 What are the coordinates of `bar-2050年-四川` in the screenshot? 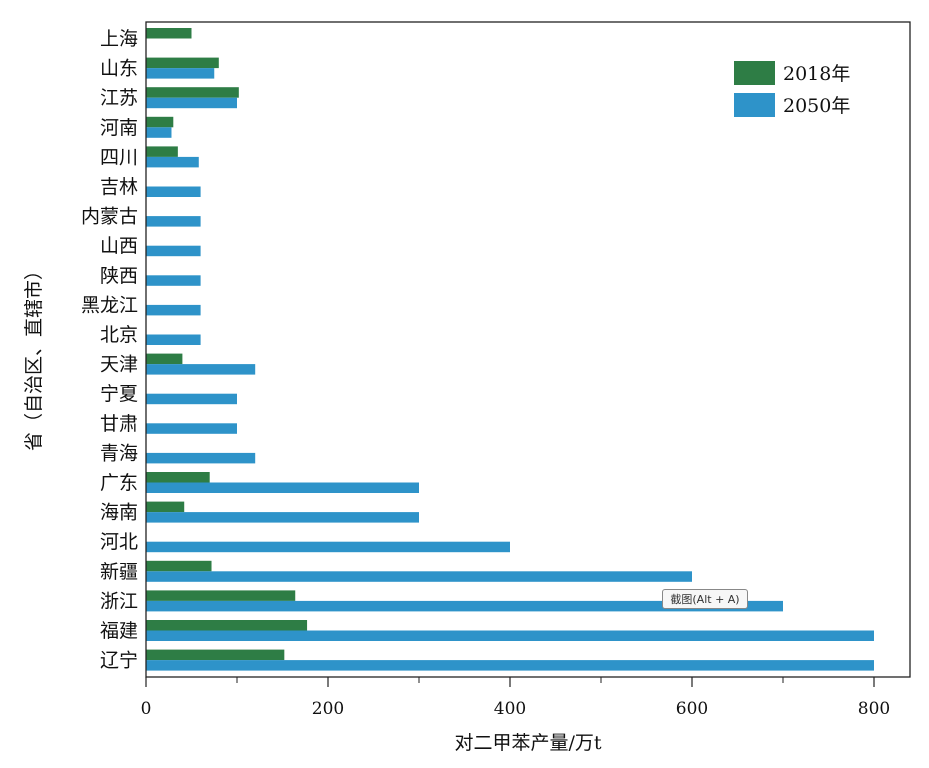 It's located at (172, 162).